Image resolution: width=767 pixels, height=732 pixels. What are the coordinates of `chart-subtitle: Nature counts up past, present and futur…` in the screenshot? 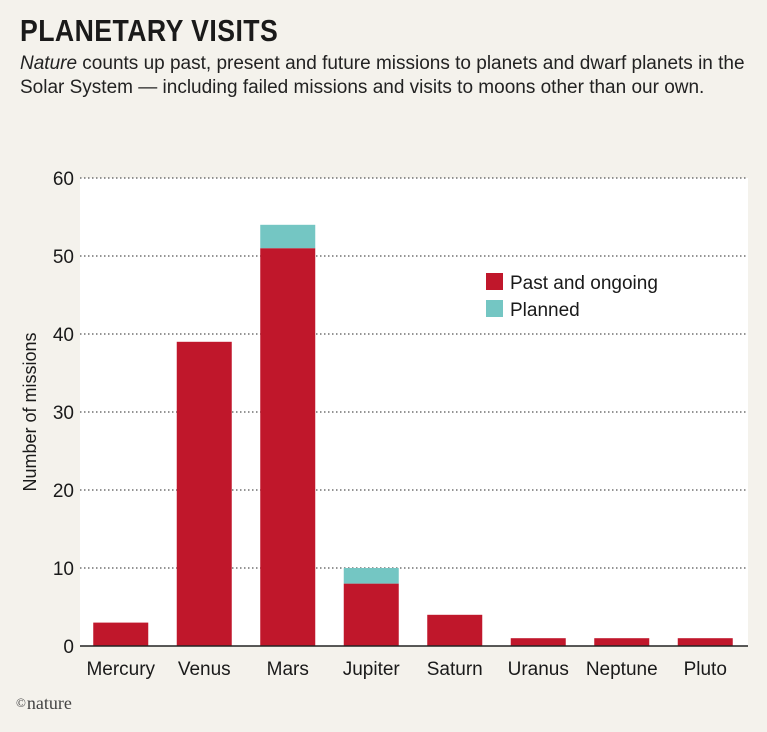 It's located at (385, 76).